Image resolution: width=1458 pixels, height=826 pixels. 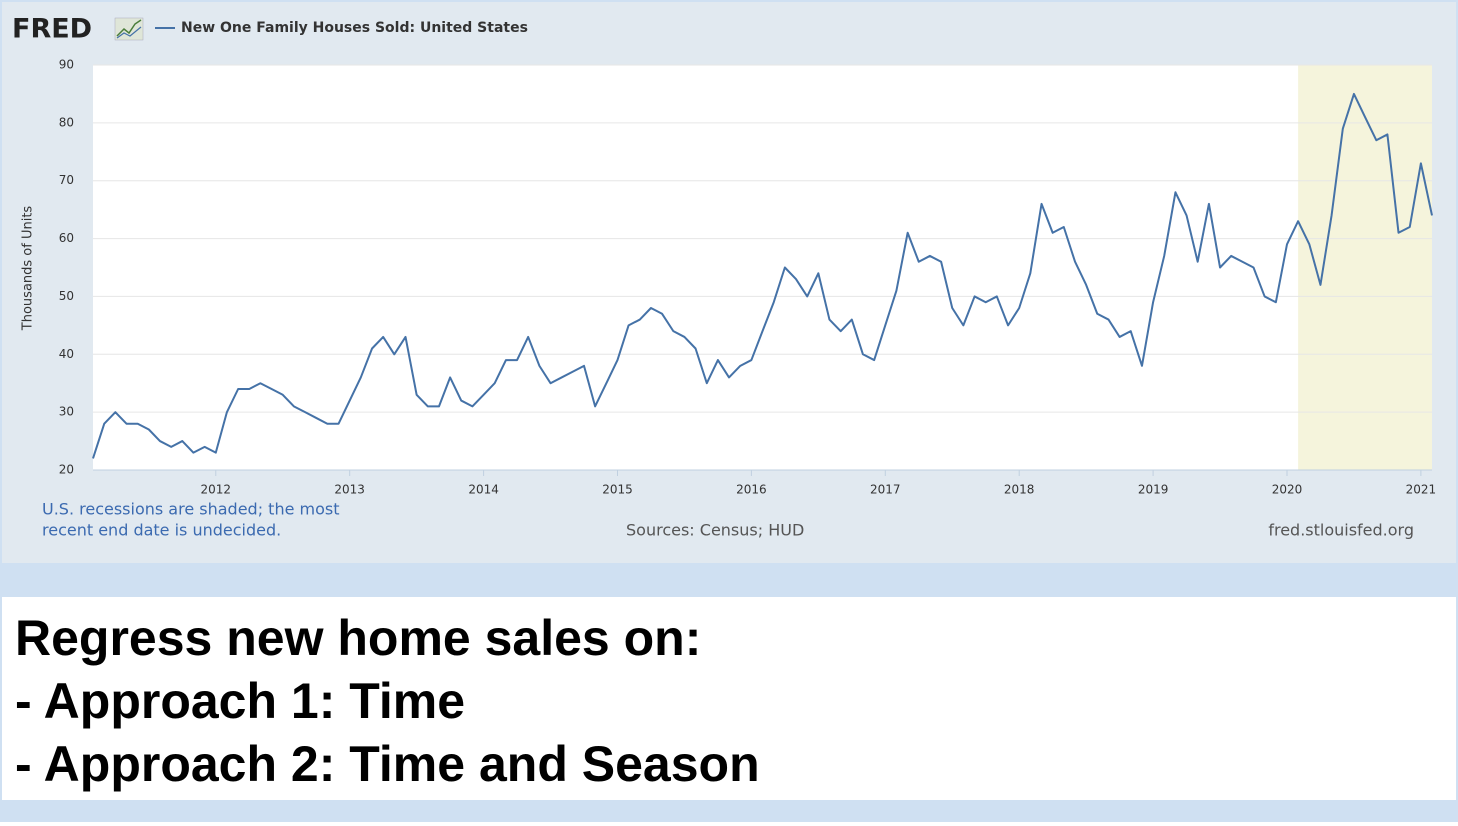 I want to click on y-tick-label: 70, so click(x=66, y=180).